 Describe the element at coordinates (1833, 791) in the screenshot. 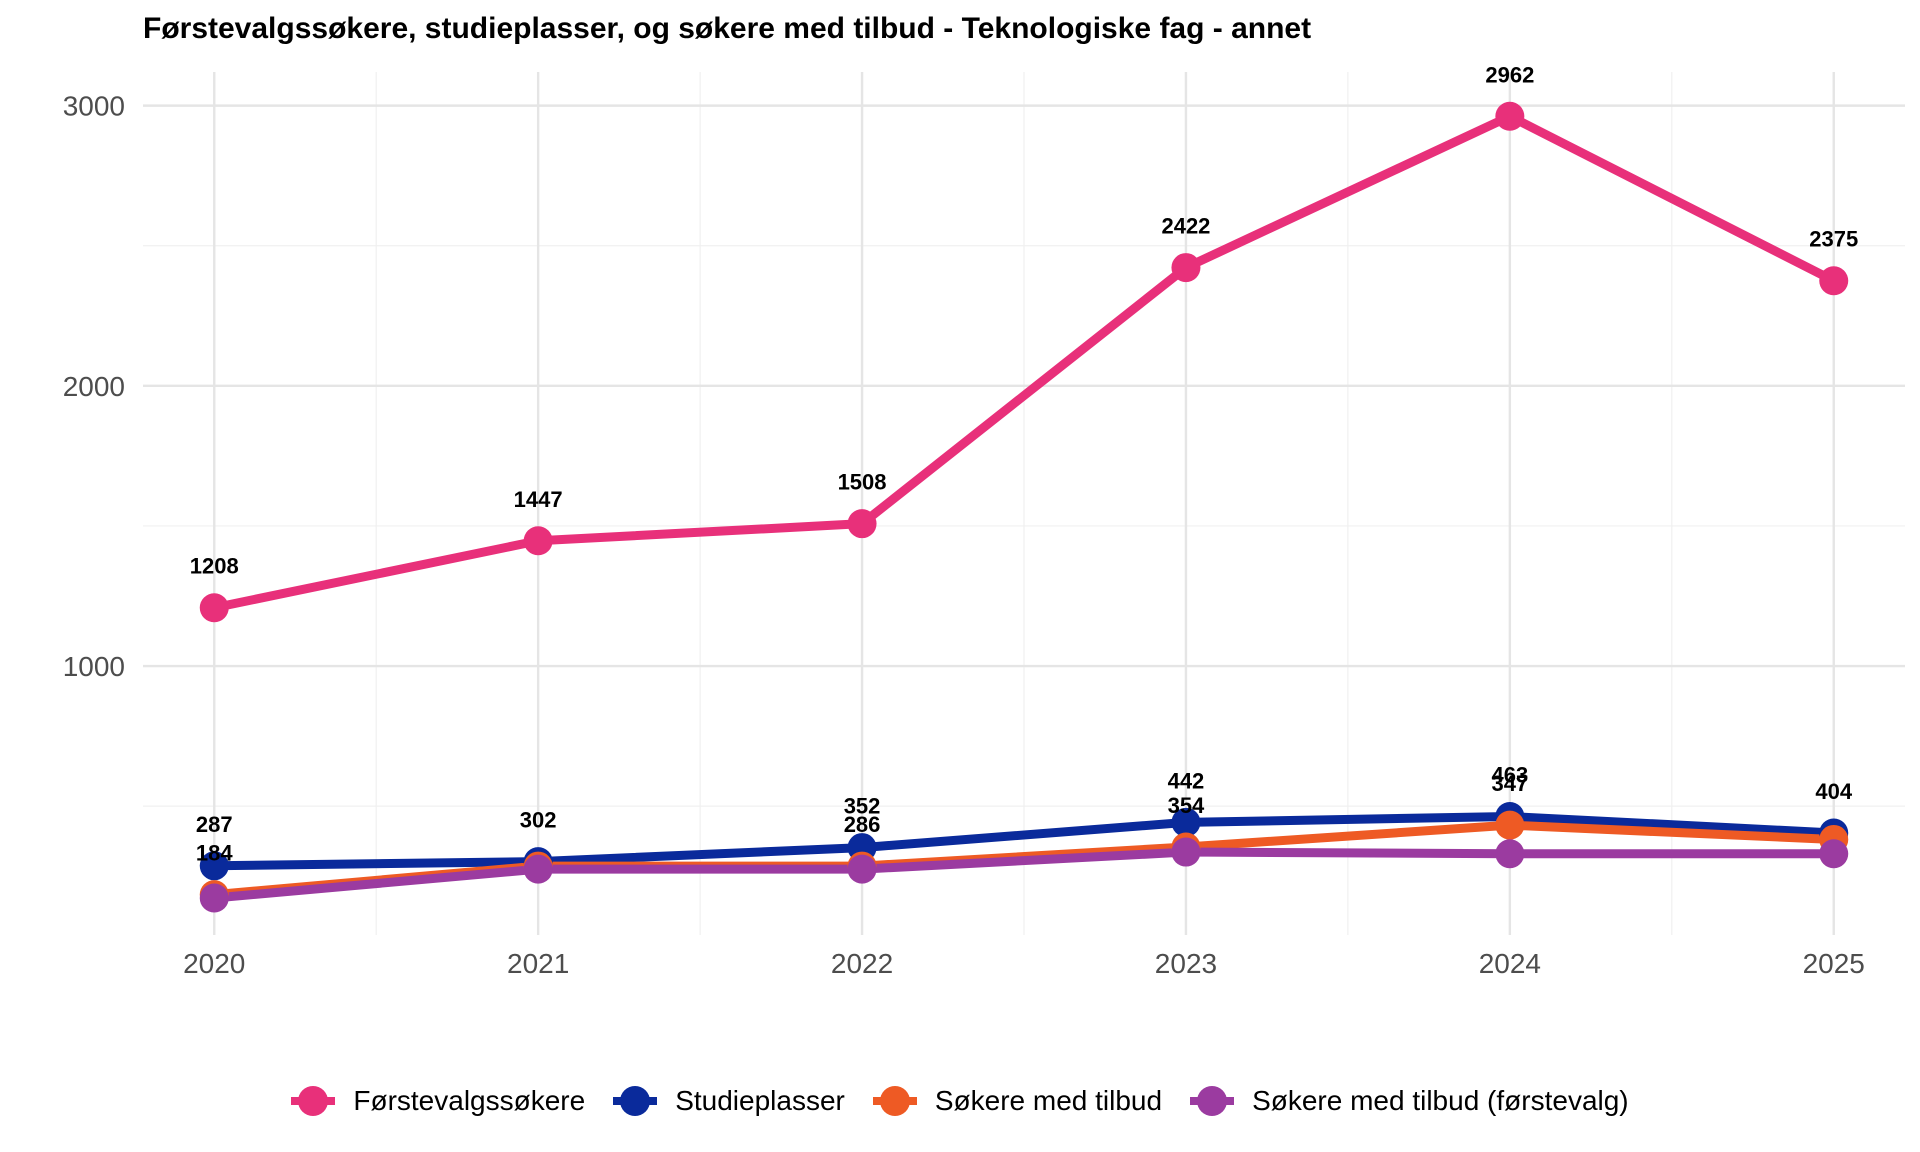

I see `data-label: 404` at that location.